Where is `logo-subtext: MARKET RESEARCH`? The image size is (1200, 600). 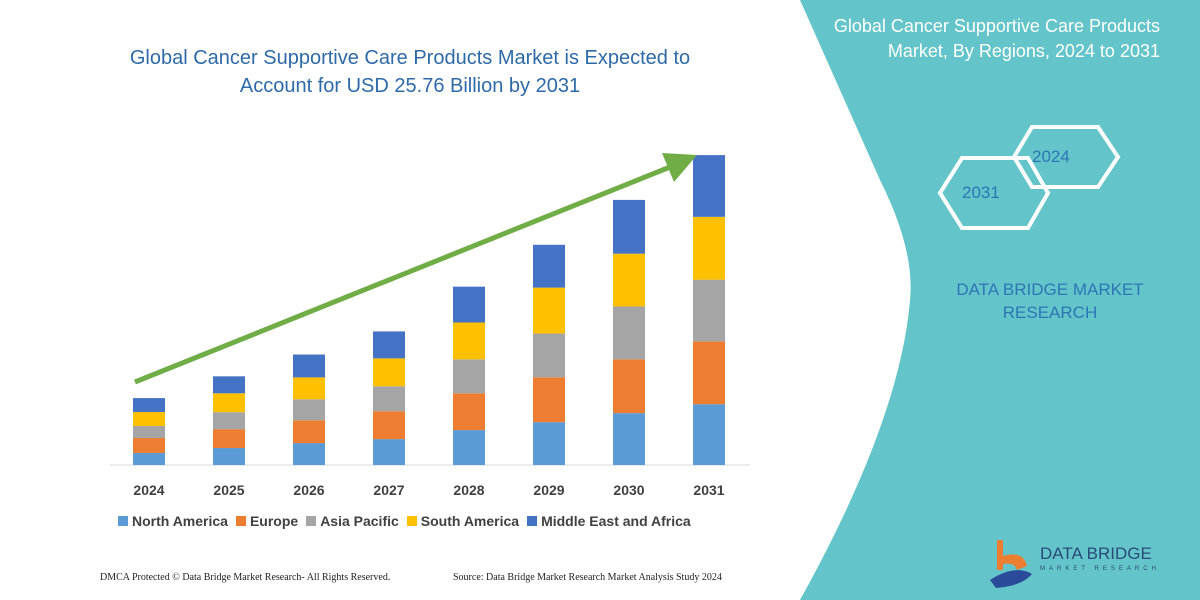 logo-subtext: MARKET RESEARCH is located at coordinates (1100, 569).